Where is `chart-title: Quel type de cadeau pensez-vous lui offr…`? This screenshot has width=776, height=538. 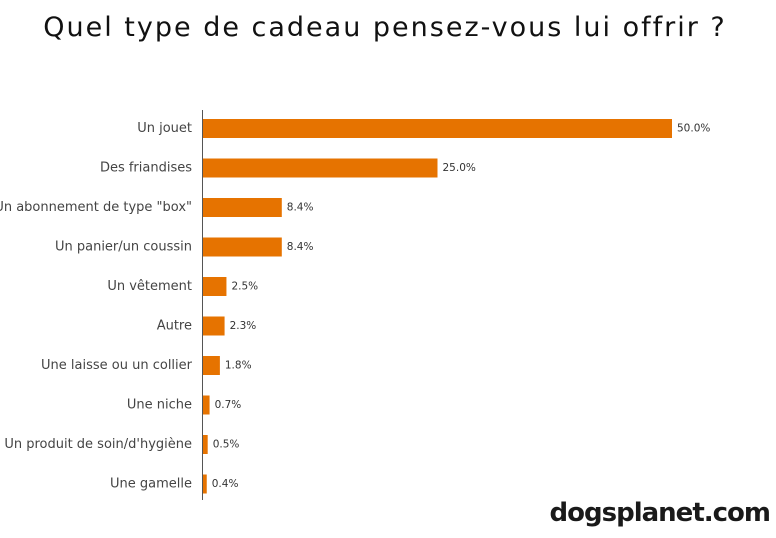 chart-title: Quel type de cadeau pensez-vous lui offr… is located at coordinates (385, 27).